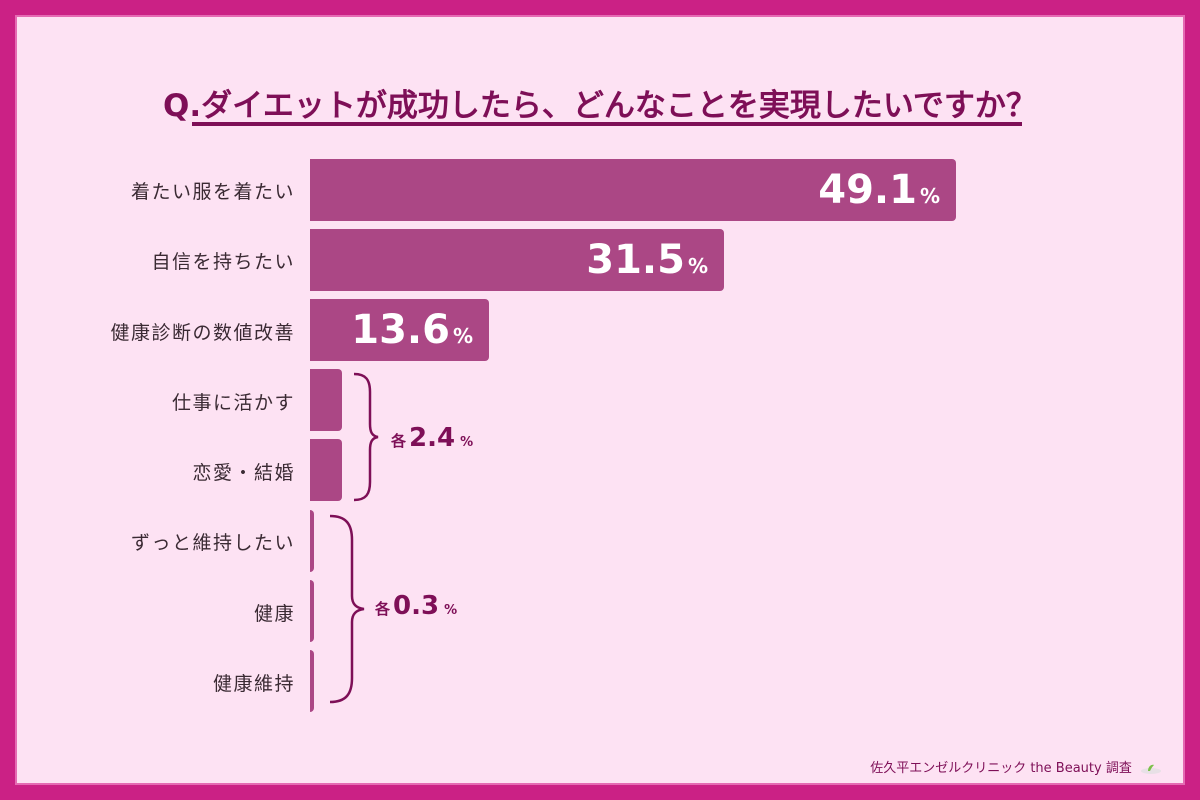  I want to click on row-label: 健康維持, so click(253, 684).